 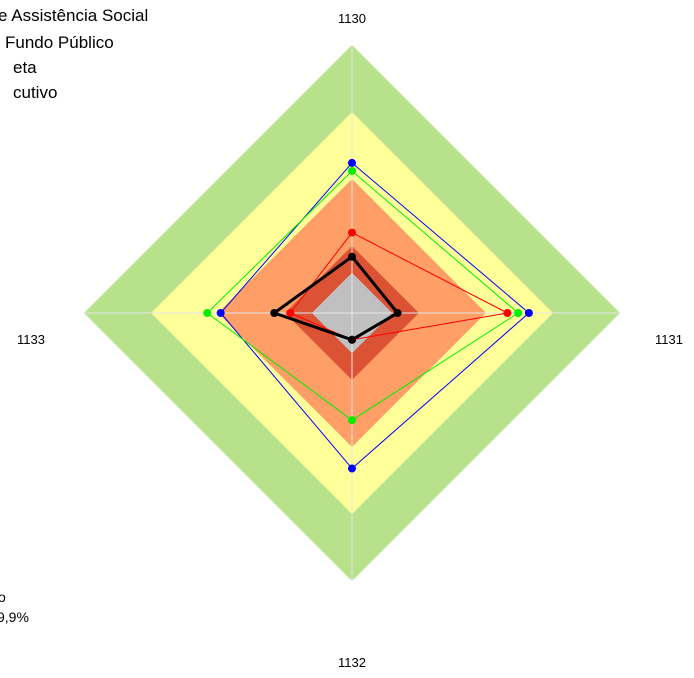 I want to click on footnote-line-2: 9,9%, so click(x=14, y=617).